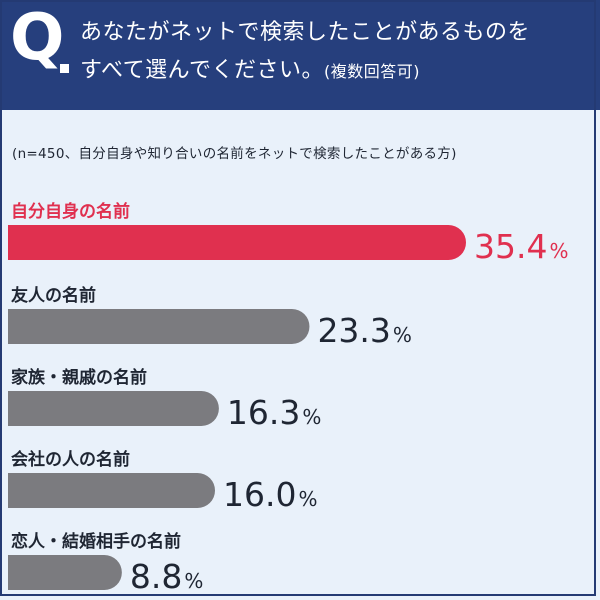 The height and width of the screenshot is (600, 600). Describe the element at coordinates (263, 412) in the screenshot. I see `value-label: 16.3` at that location.